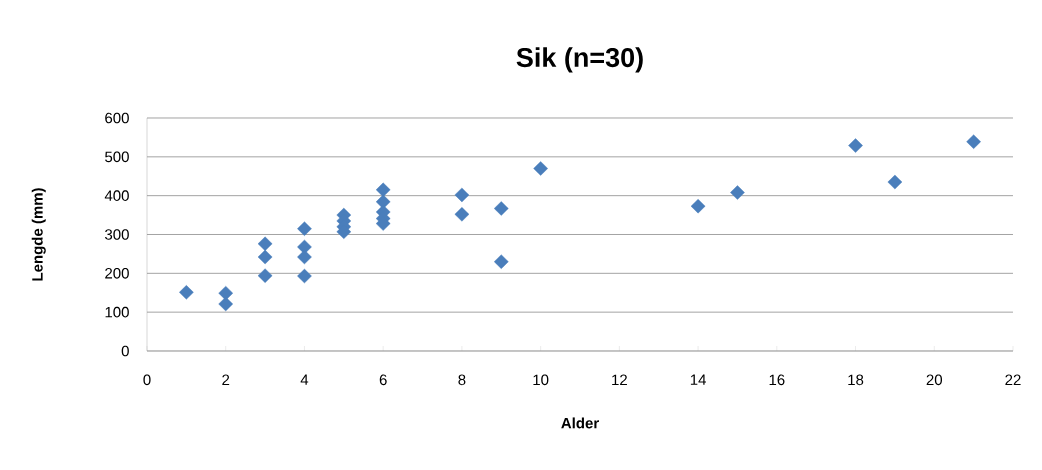 This screenshot has width=1042, height=470. I want to click on y-tick-label: 400, so click(116, 195).